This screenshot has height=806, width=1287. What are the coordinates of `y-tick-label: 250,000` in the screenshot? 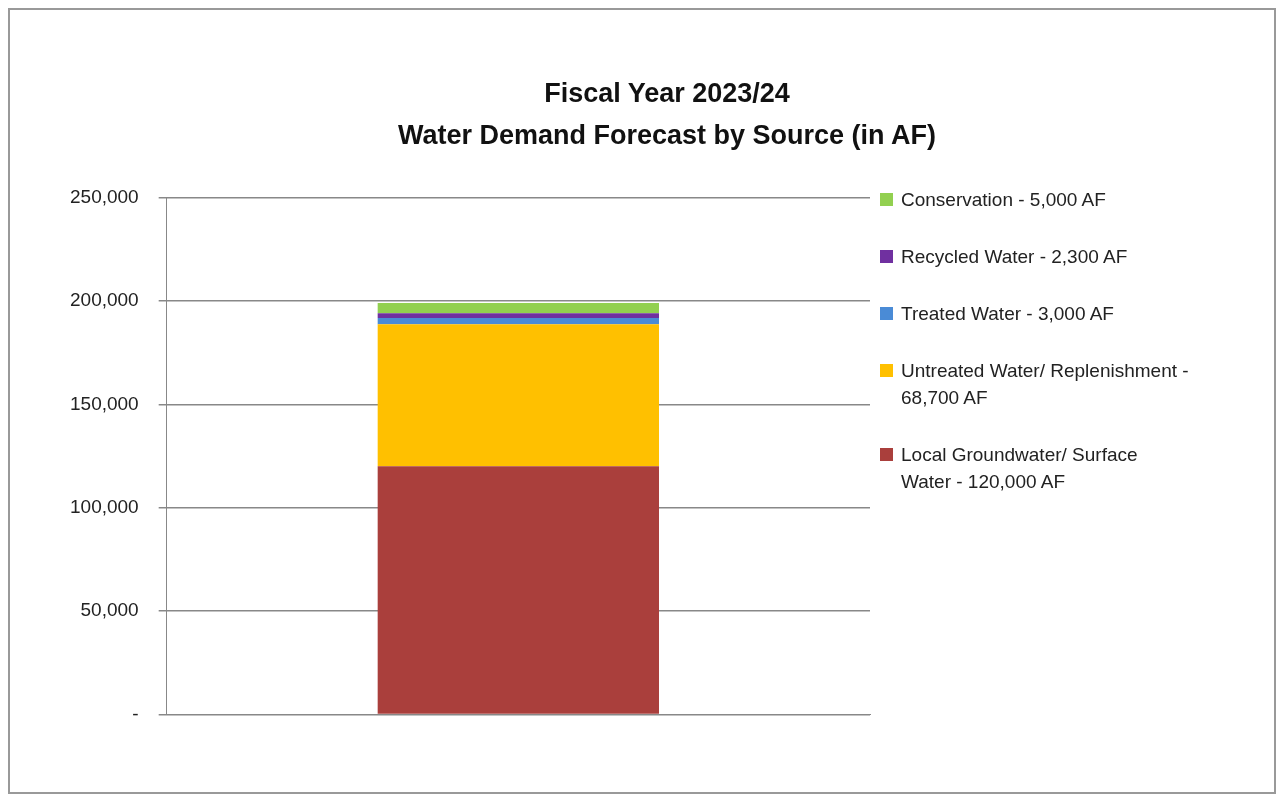 It's located at (104, 196).